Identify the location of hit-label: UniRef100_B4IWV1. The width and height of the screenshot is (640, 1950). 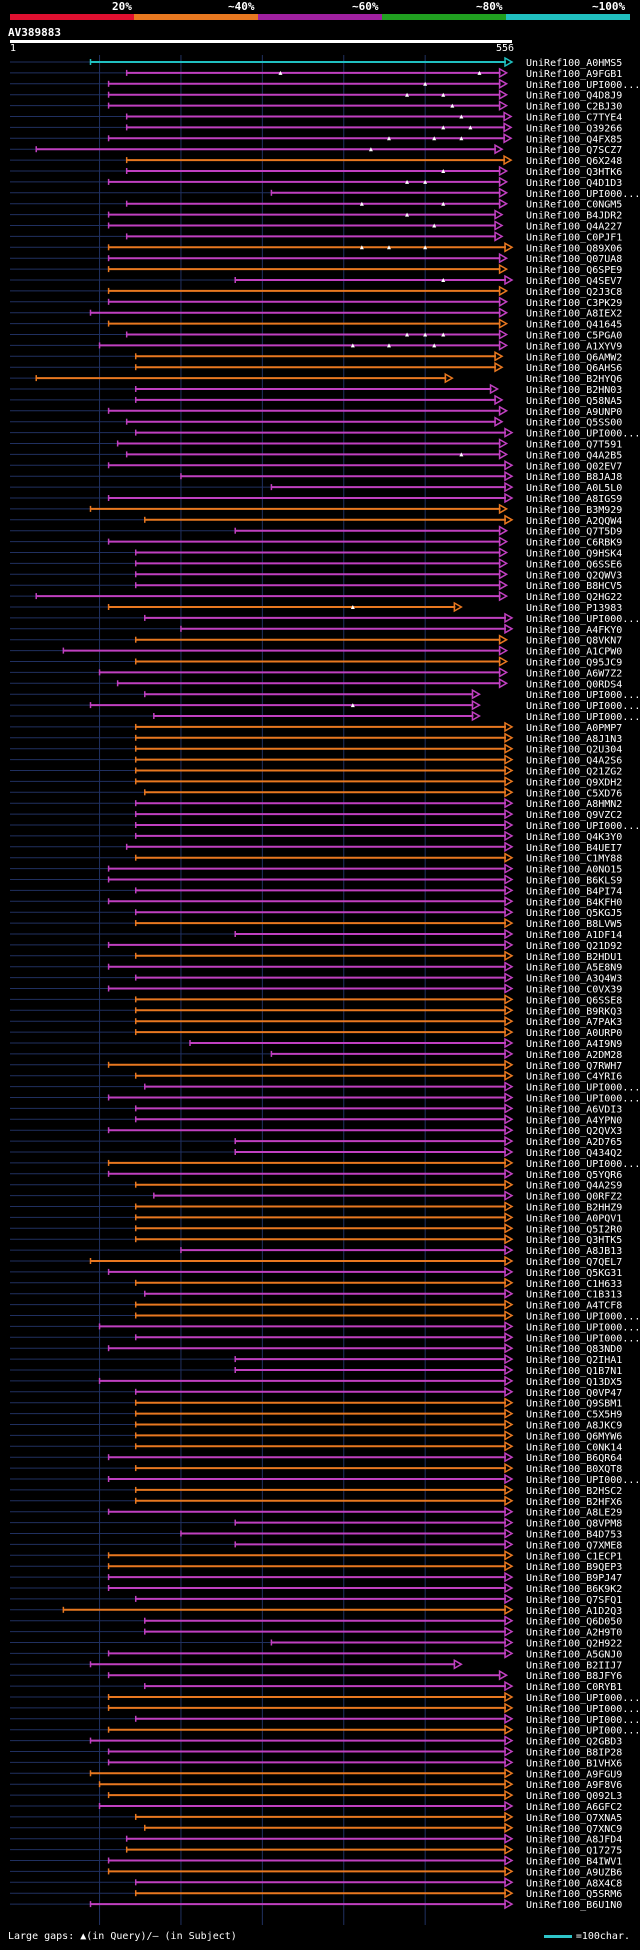
(574, 1862).